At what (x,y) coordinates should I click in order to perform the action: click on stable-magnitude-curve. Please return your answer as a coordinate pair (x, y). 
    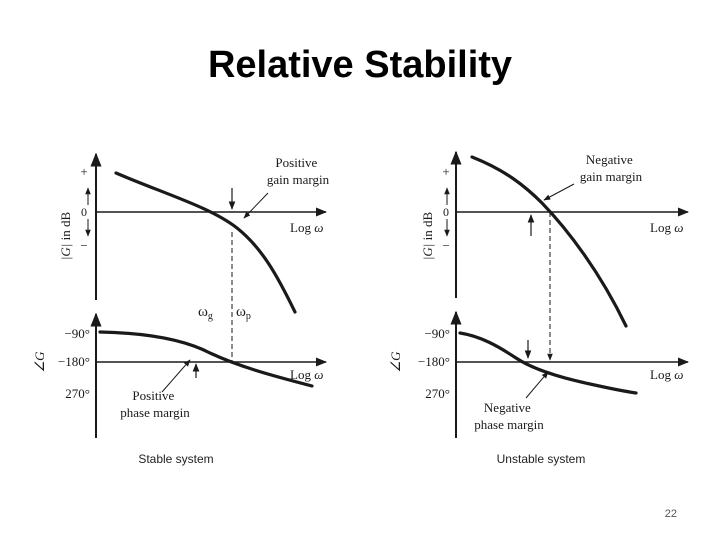
    Looking at the image, I should click on (205, 242).